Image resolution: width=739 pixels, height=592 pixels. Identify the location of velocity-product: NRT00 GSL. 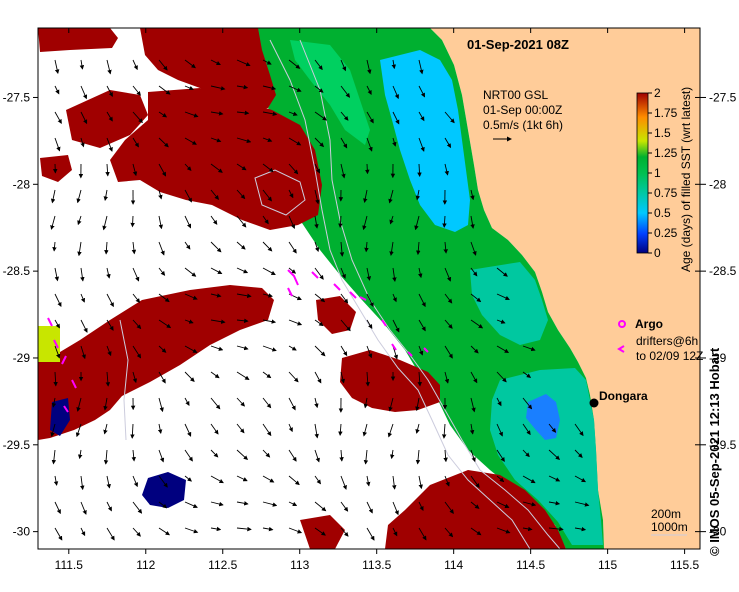
(515, 95).